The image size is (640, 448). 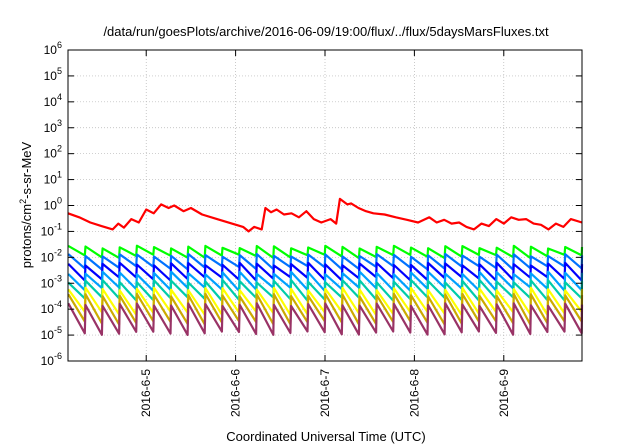 I want to click on y-tick-exponent: -3, so click(x=58, y=278).